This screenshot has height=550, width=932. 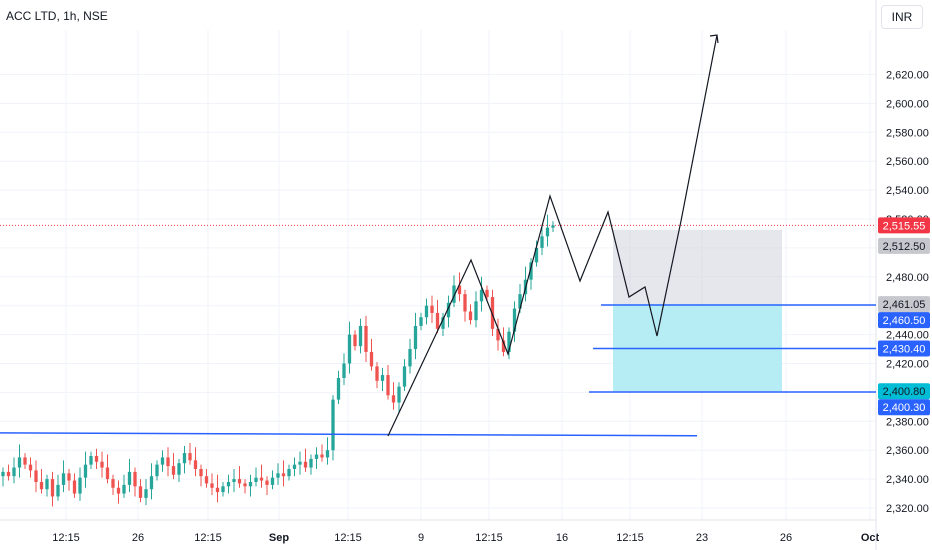 I want to click on y-tick-label: 2,620.00, so click(x=907, y=76).